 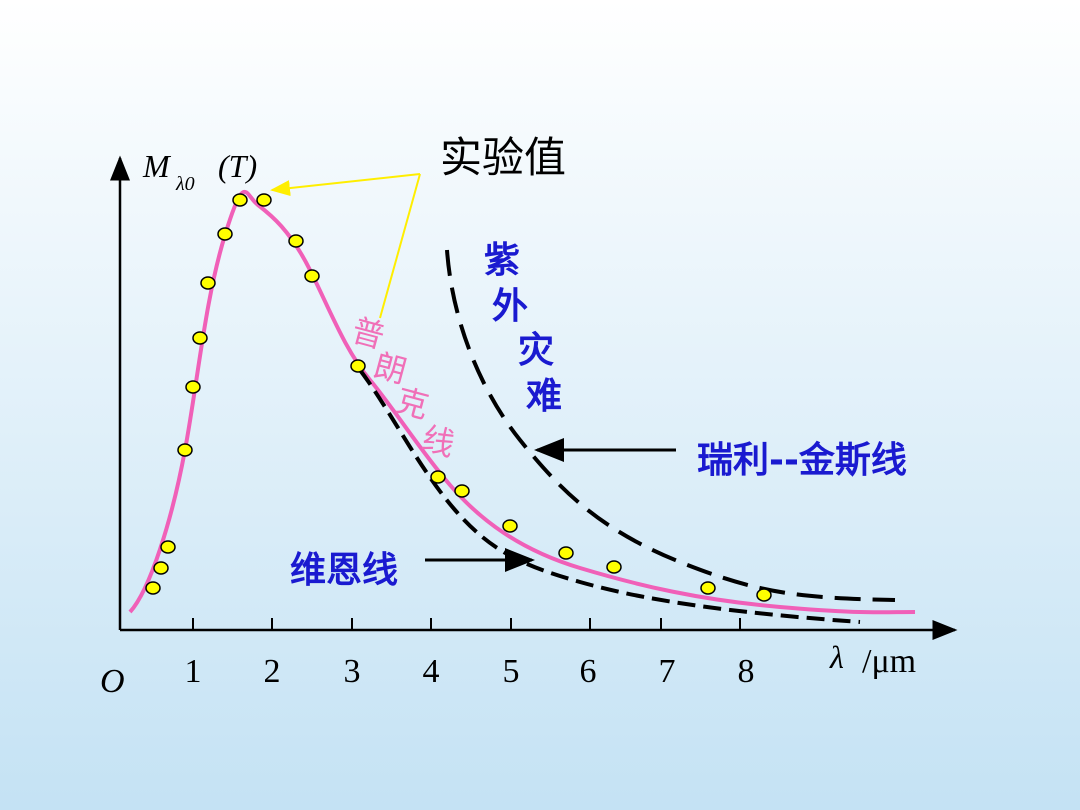 What do you see at coordinates (344, 570) in the screenshot?
I see `label-wien: 维恩线` at bounding box center [344, 570].